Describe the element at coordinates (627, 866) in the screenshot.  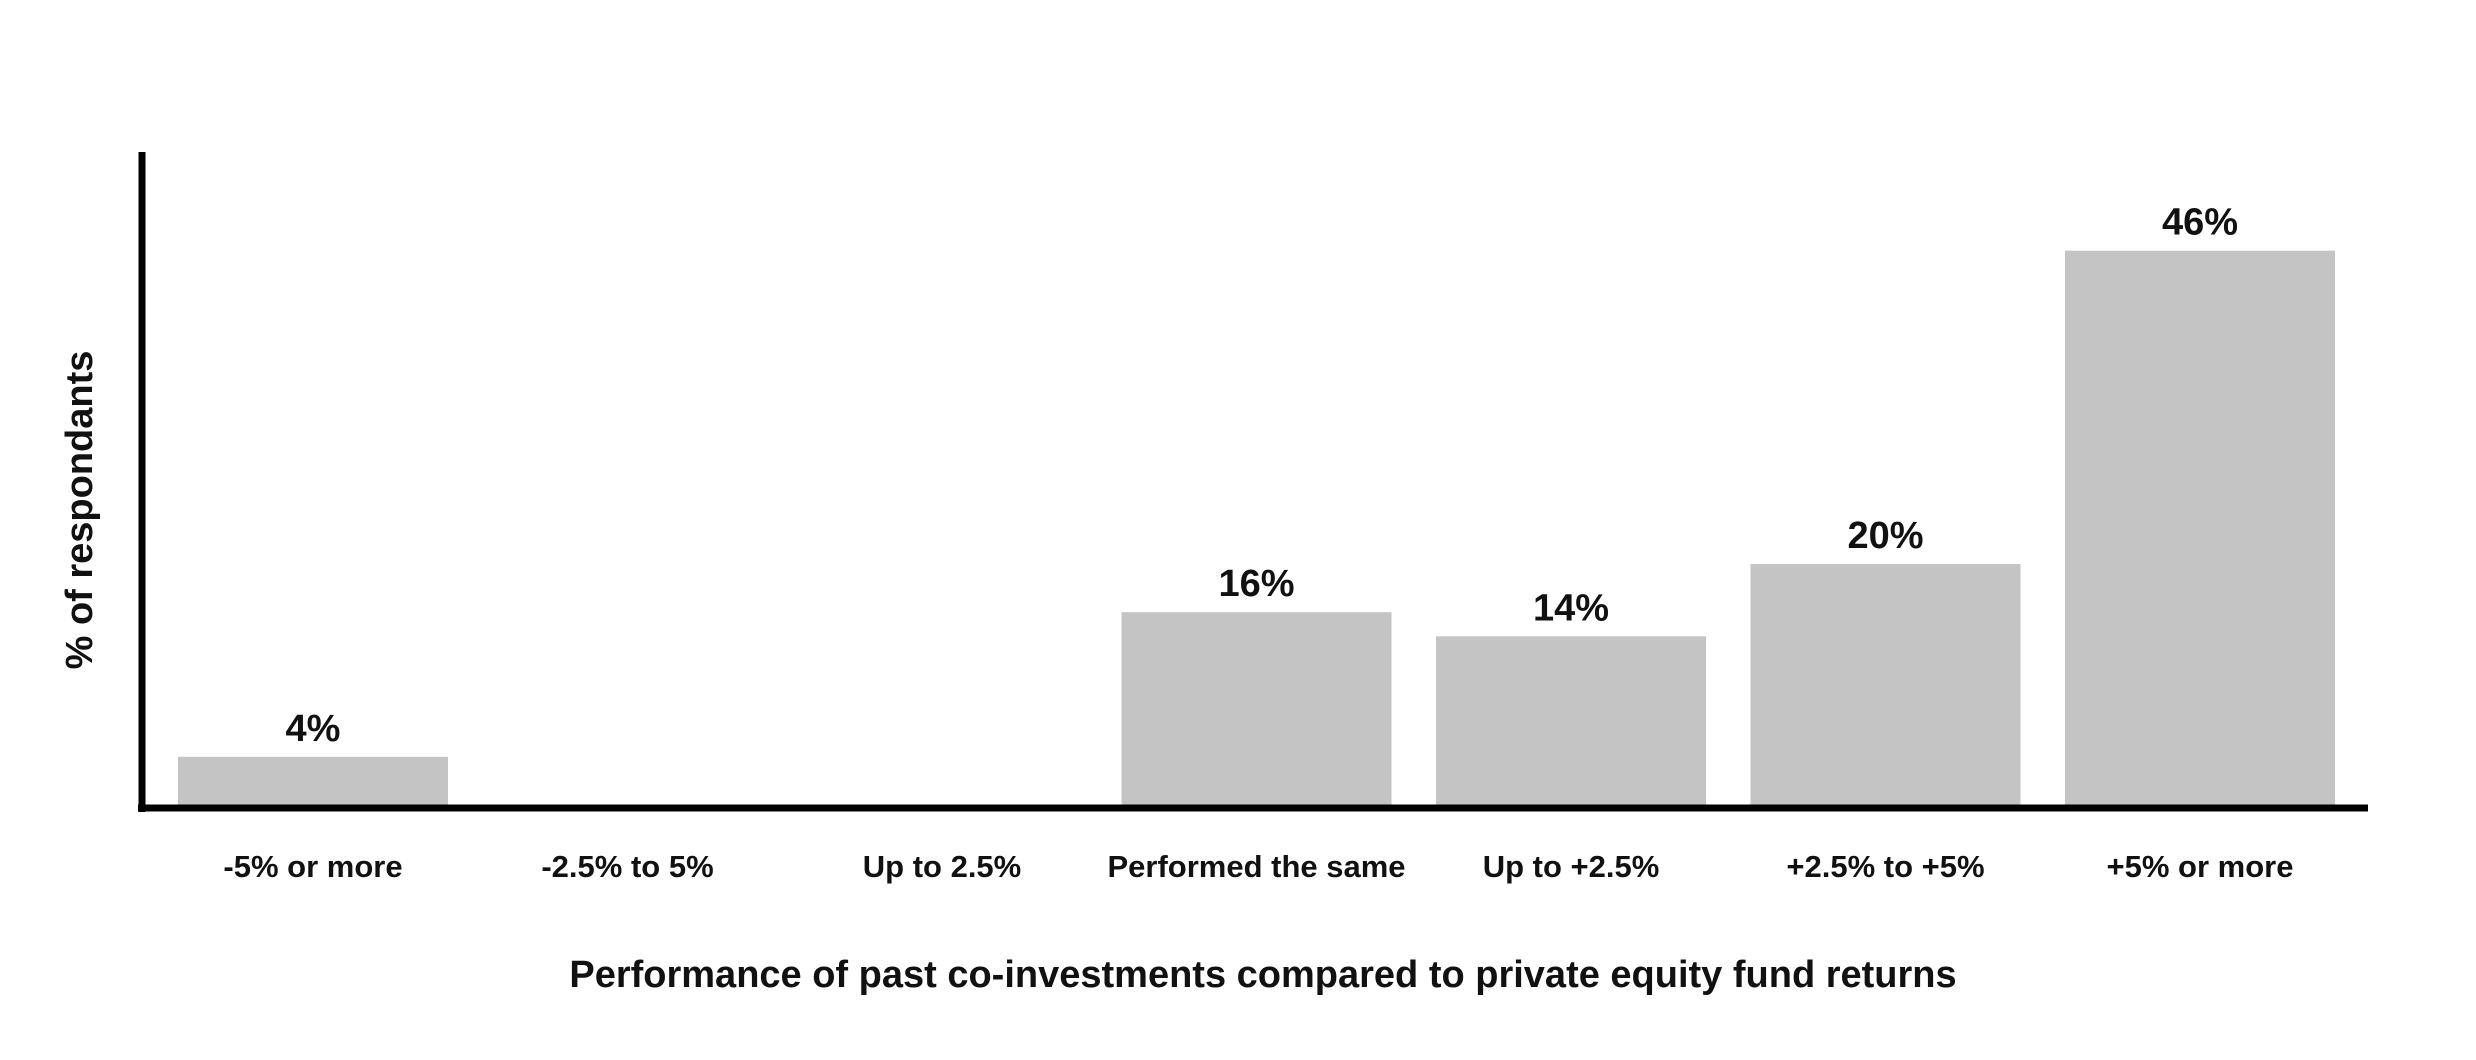
I see `x-tick-label-1: -2.5% to 5%` at that location.